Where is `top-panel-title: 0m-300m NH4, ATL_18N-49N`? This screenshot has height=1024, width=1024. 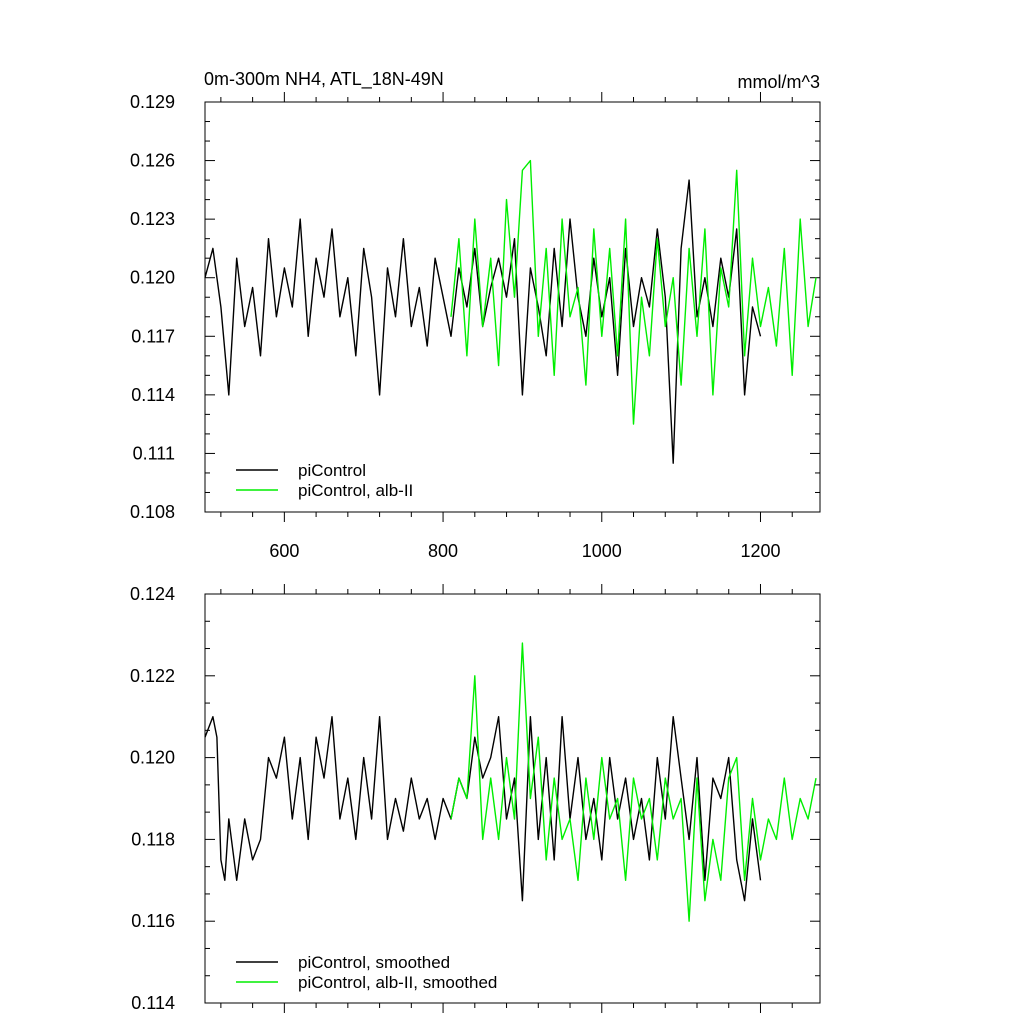
top-panel-title: 0m-300m NH4, ATL_18N-49N is located at coordinates (324, 79).